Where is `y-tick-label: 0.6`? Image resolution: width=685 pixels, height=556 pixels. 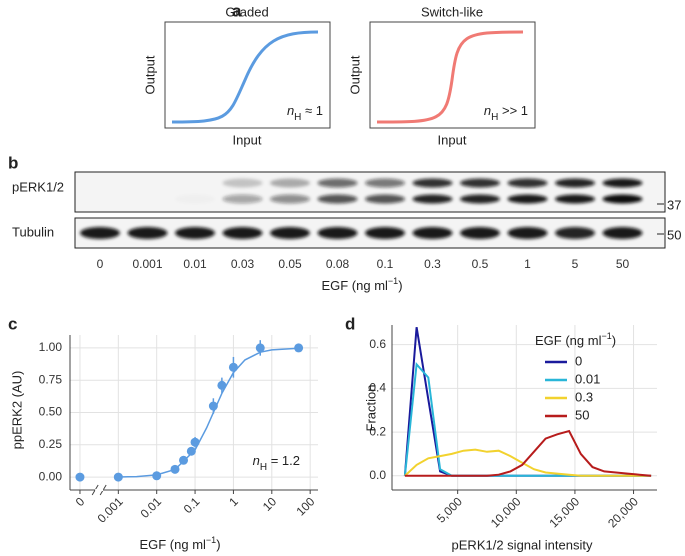
y-tick-label: 0.6 is located at coordinates (377, 344).